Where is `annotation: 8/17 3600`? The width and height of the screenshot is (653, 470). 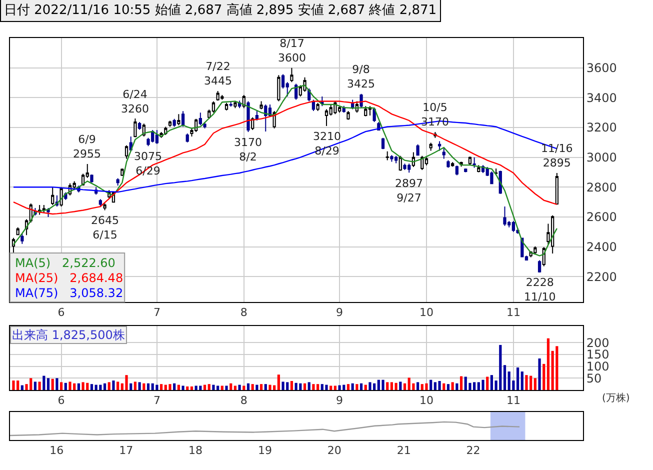 annotation: 8/17 3600 is located at coordinates (292, 50).